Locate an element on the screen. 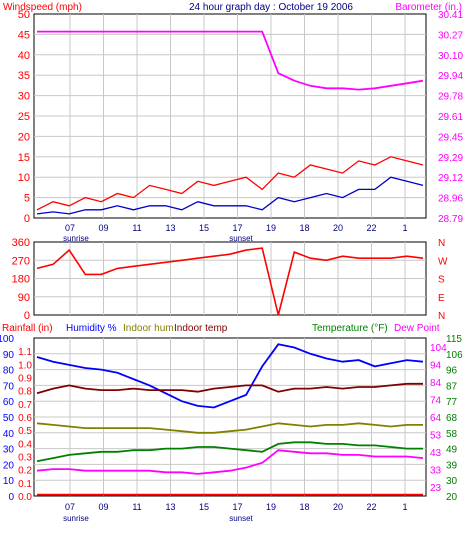 The height and width of the screenshot is (556, 465). x-tick-top: 20 is located at coordinates (338, 228).